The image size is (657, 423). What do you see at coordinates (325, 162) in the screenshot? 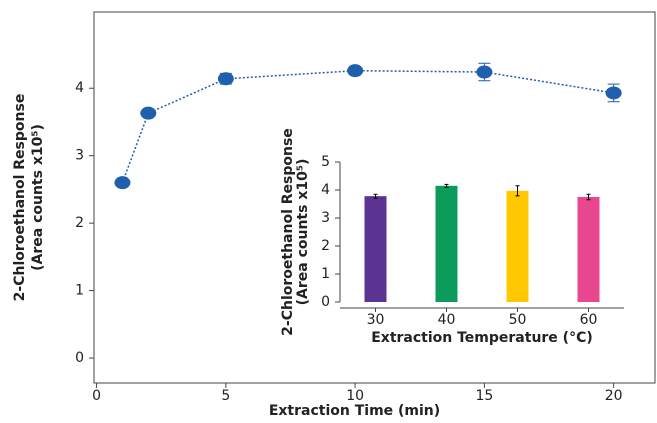
I see `y-tick-label: 5` at bounding box center [325, 162].